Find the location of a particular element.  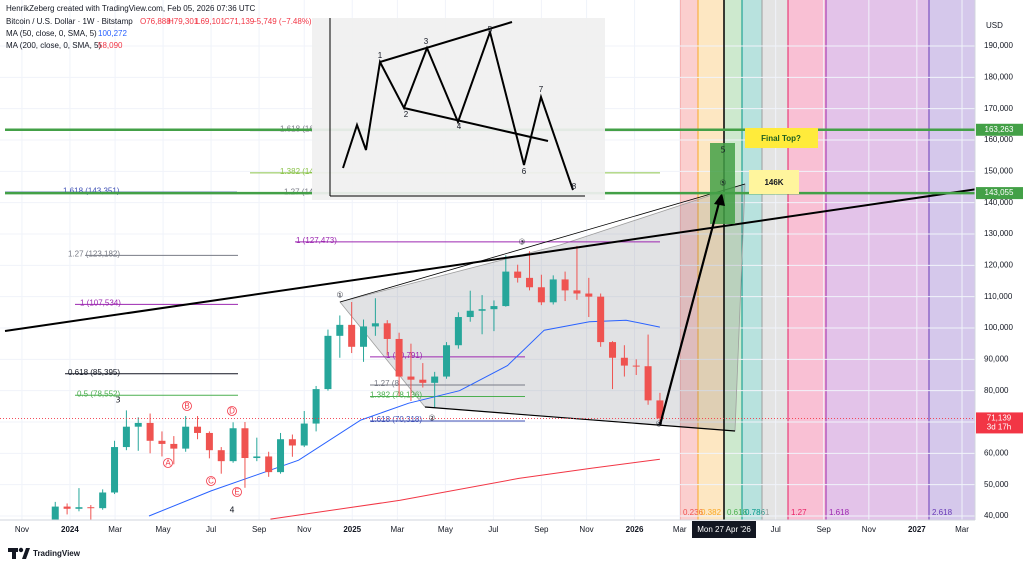

wave-label: ⑤ is located at coordinates (722, 183).